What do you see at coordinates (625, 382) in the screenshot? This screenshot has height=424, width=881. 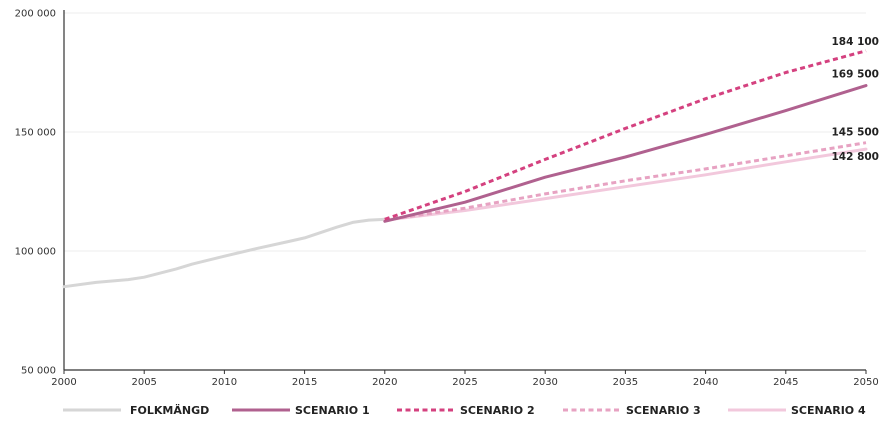 I see `x-tick-label: 2035` at bounding box center [625, 382].